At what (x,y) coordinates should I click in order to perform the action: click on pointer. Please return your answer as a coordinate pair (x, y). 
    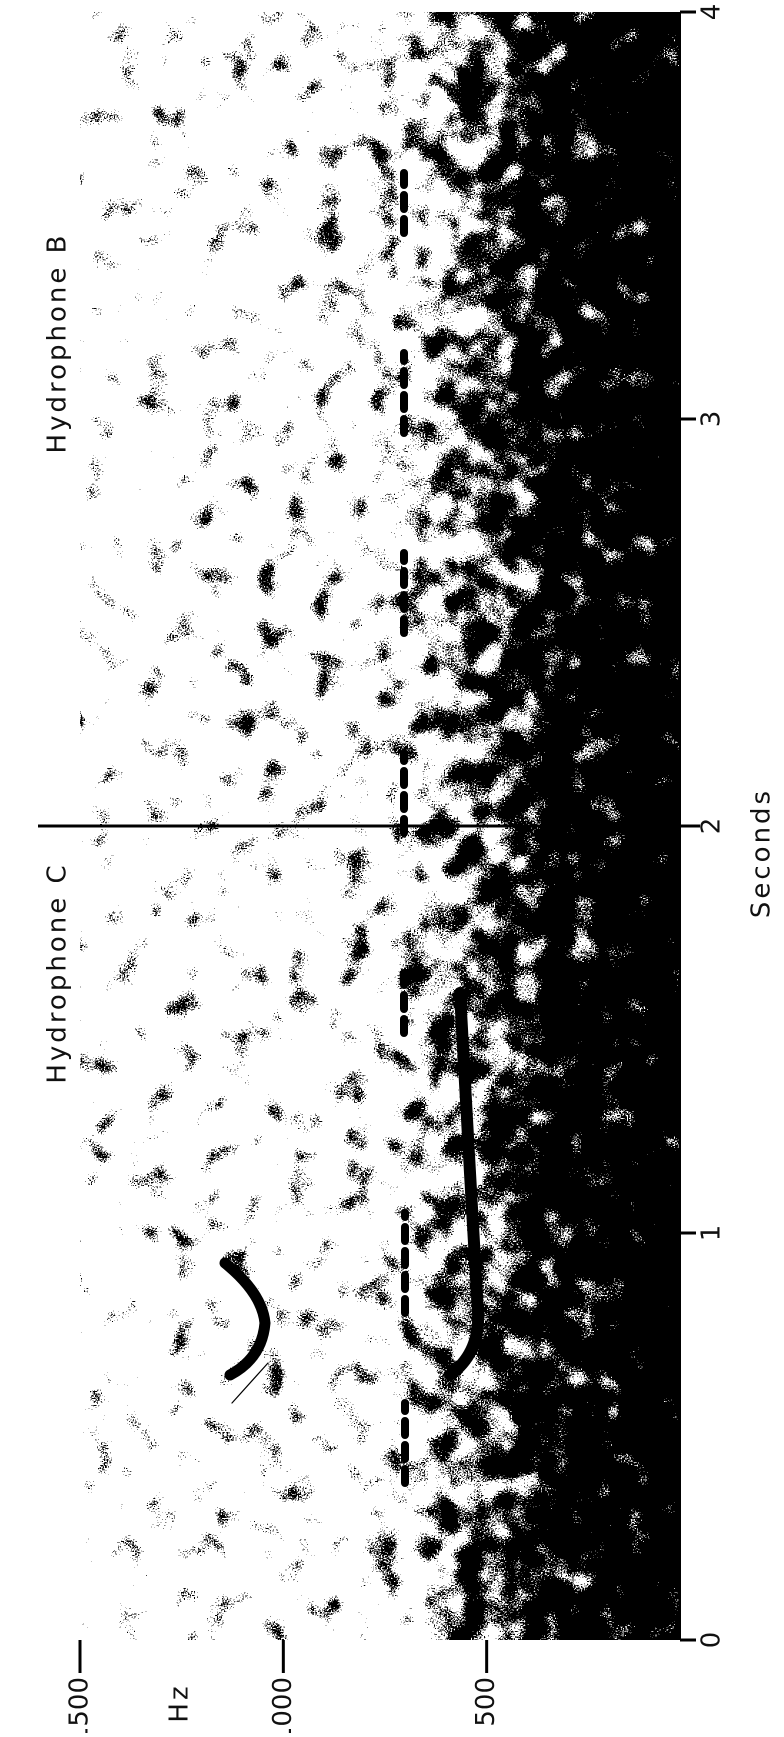
    Looking at the image, I should click on (250, 1383).